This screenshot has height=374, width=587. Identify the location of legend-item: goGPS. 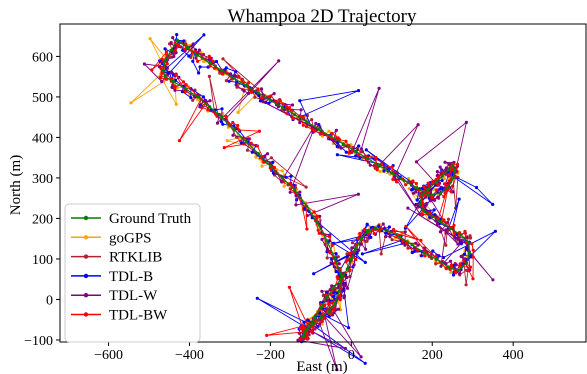
(111, 238).